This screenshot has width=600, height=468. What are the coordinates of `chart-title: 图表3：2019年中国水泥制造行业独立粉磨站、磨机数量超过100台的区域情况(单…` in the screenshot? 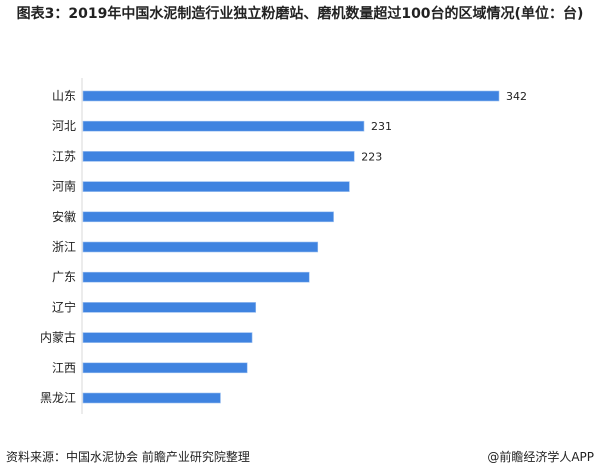 It's located at (300, 14).